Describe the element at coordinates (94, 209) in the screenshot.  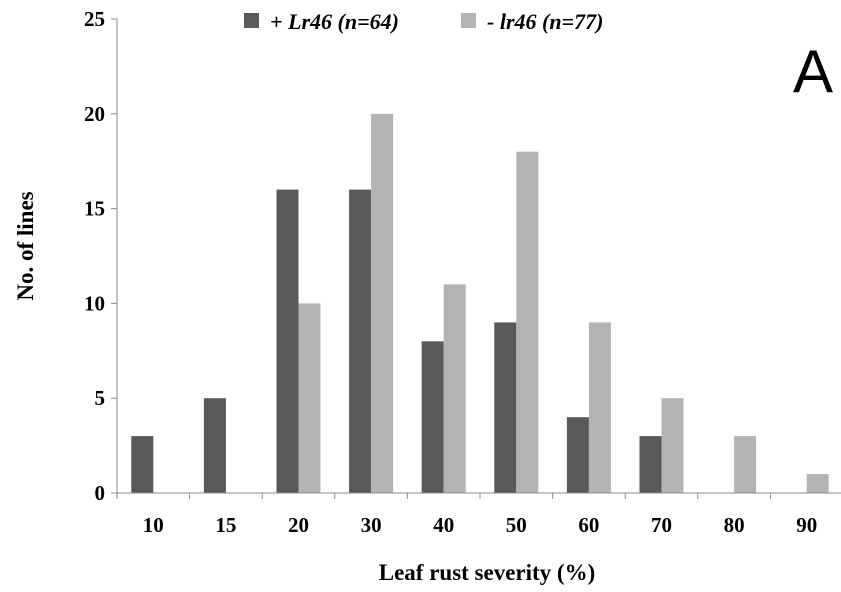
I see `y-tick-label-15: 15` at that location.